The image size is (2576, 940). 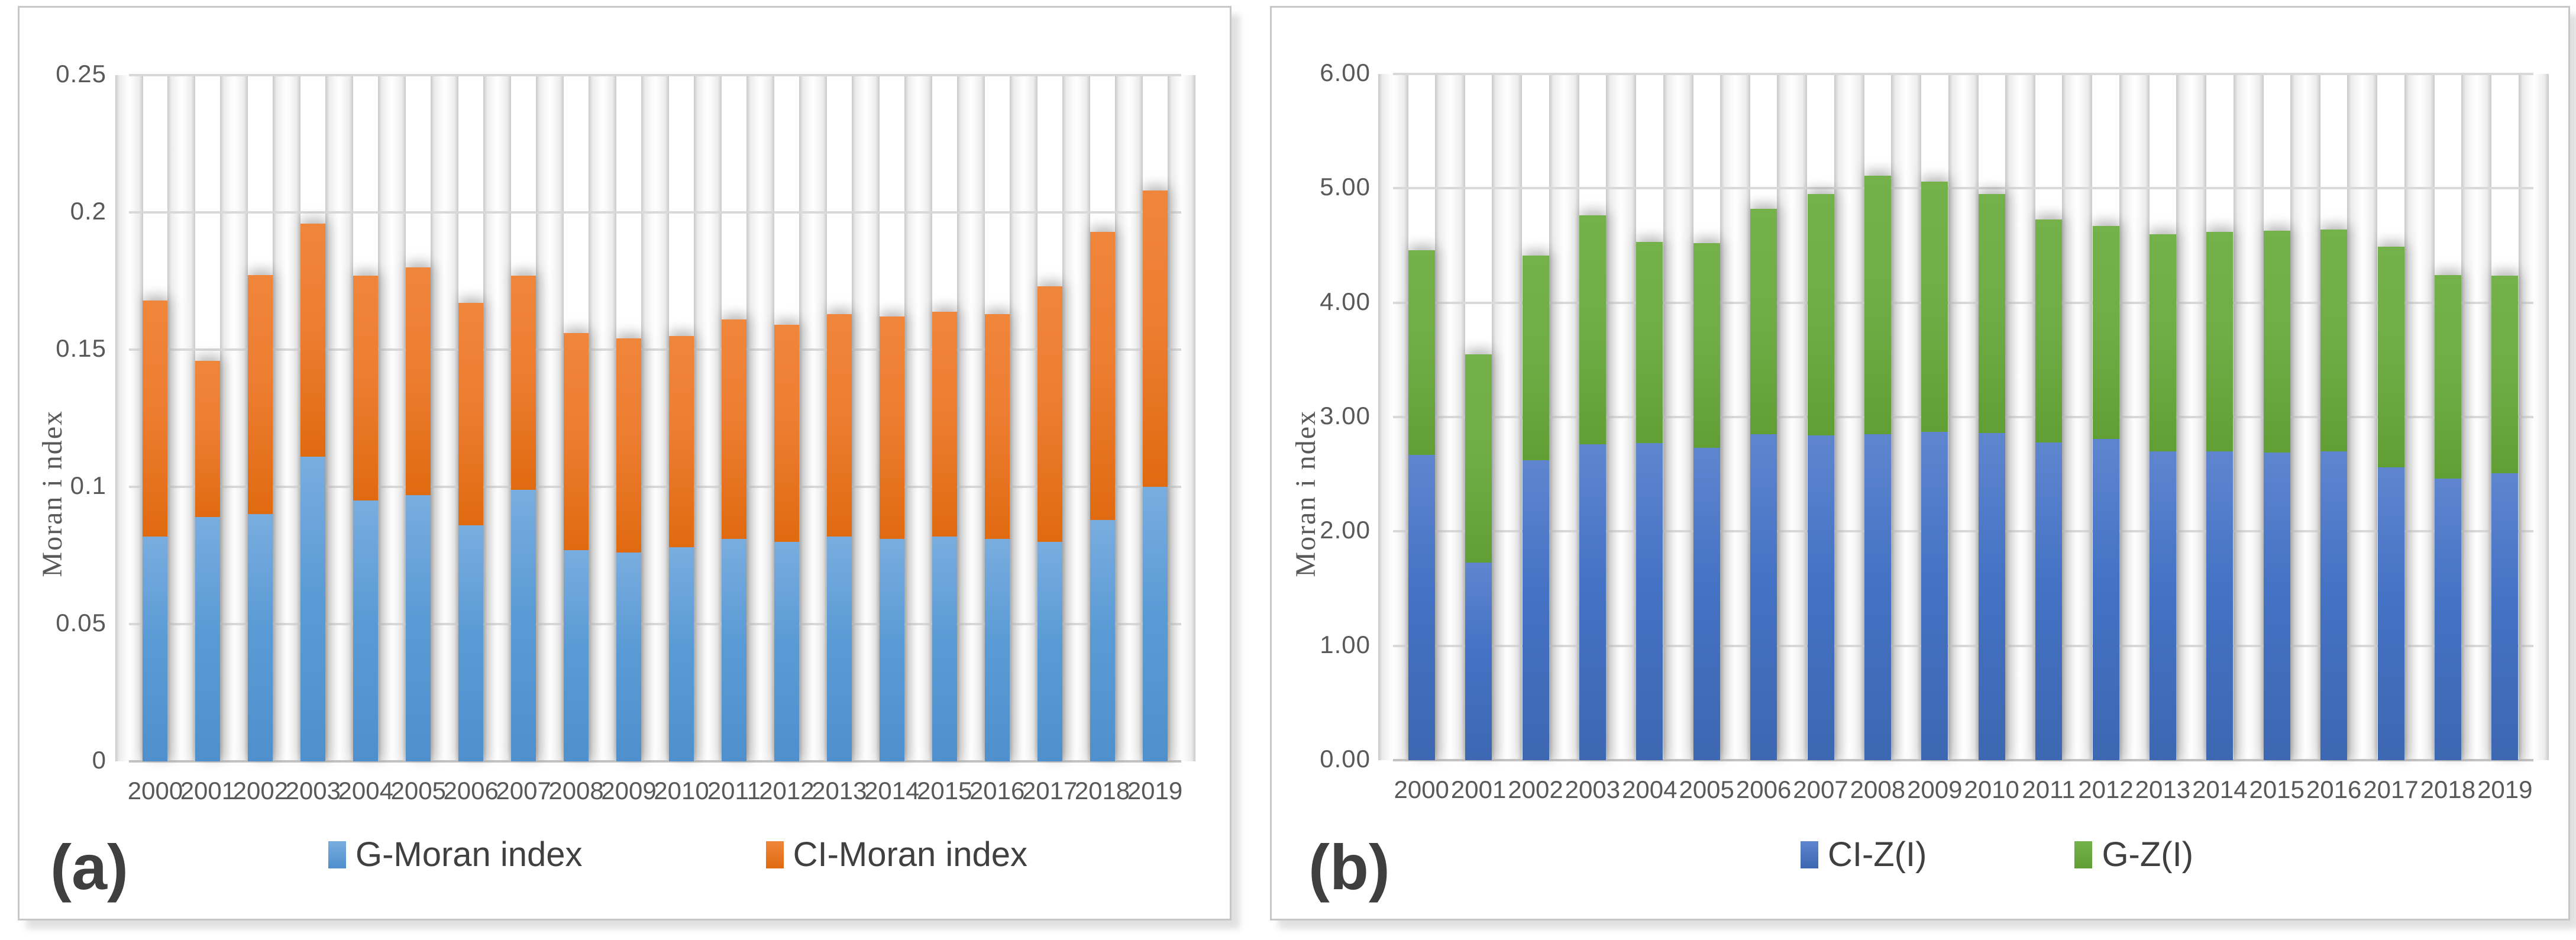 What do you see at coordinates (1345, 301) in the screenshot?
I see `y-axis-tick-label: 4.00` at bounding box center [1345, 301].